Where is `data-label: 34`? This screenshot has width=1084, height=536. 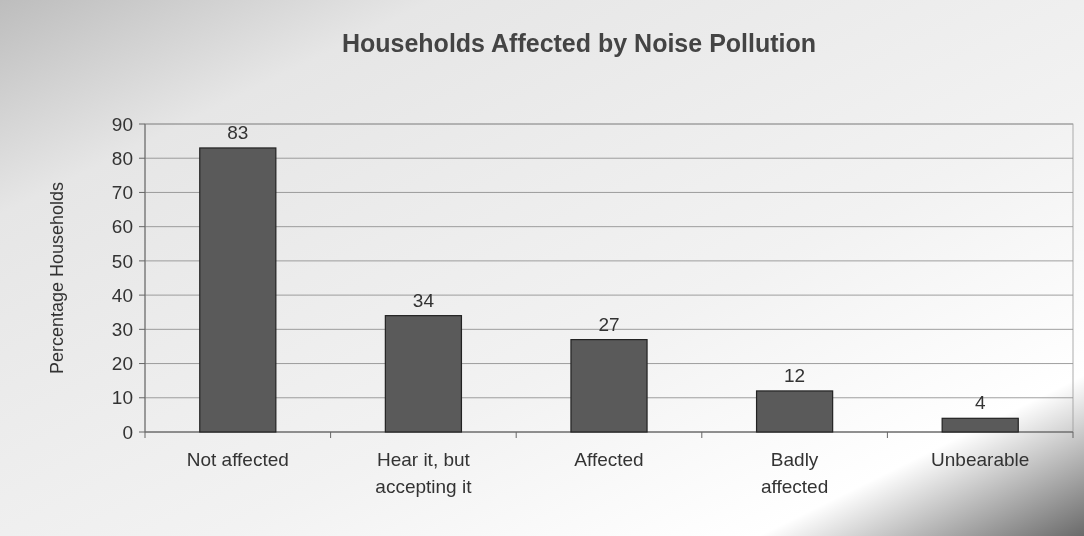
data-label: 34 is located at coordinates (423, 300).